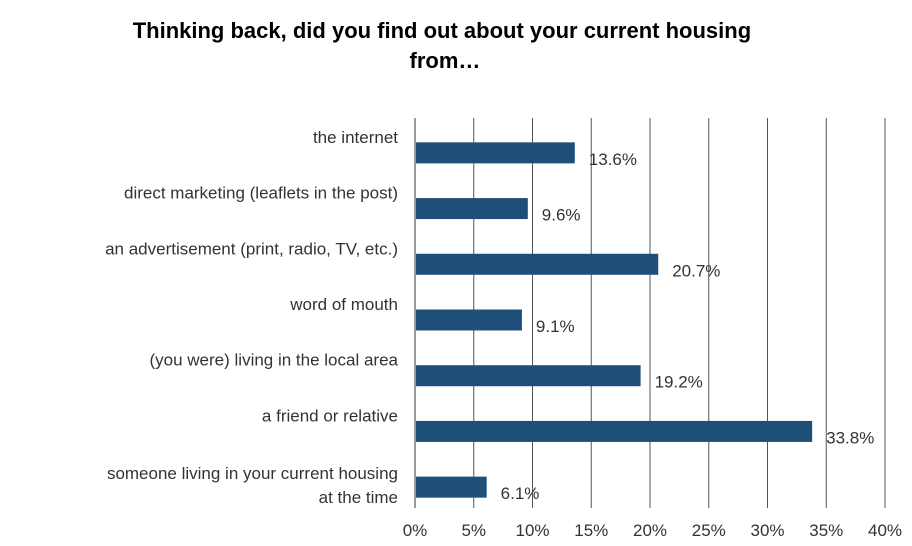  What do you see at coordinates (591, 530) in the screenshot?
I see `x-tick-label: 15%` at bounding box center [591, 530].